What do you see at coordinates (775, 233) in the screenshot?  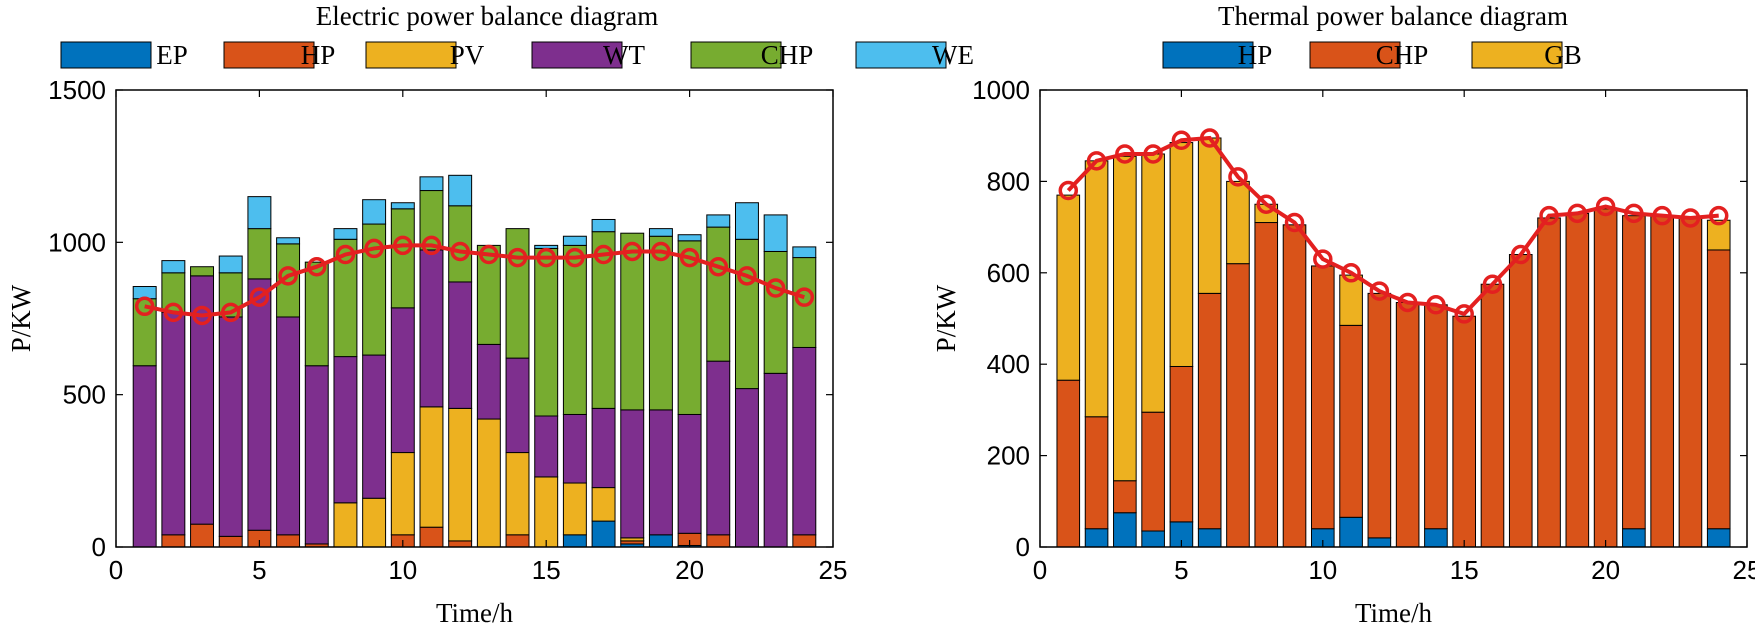 I see `bar-we-t23` at bounding box center [775, 233].